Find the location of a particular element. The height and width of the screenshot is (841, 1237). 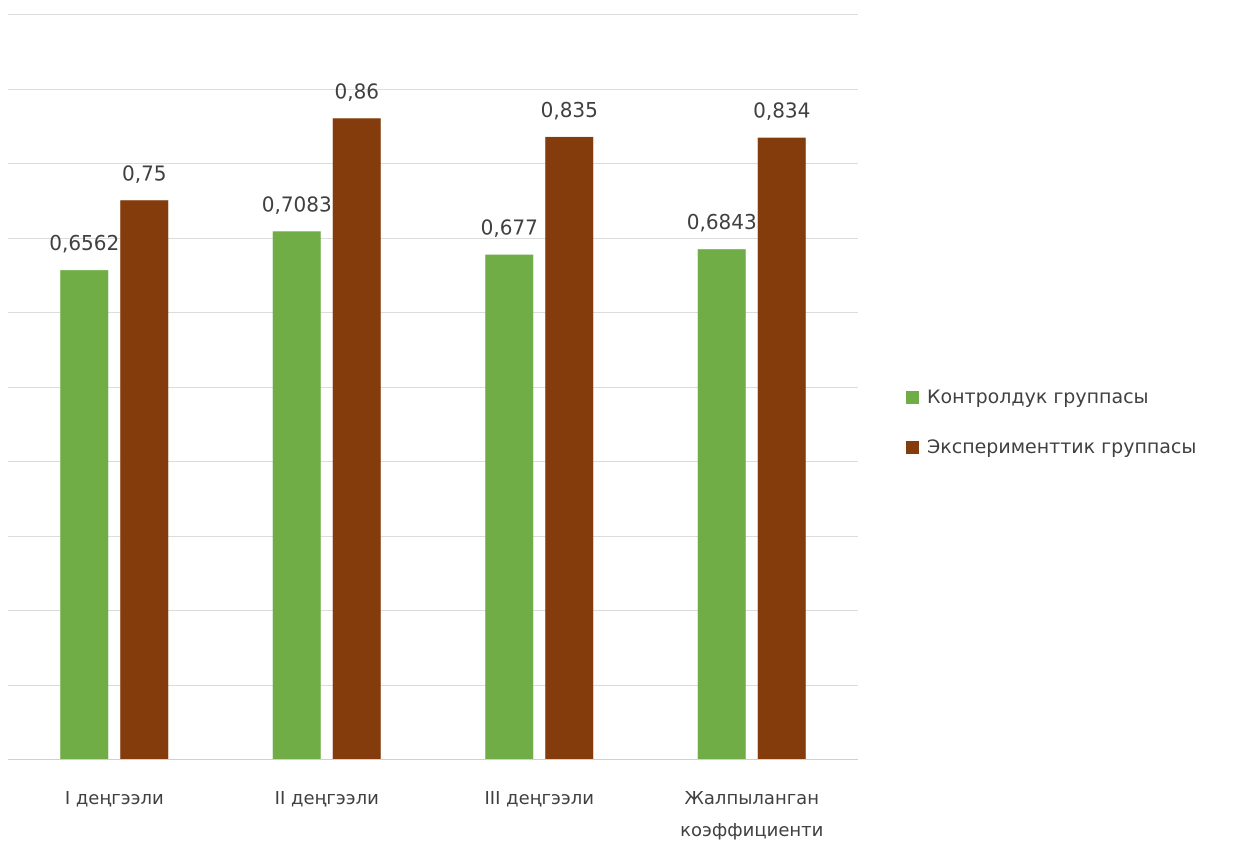

legend-item-control: Контролдук группасы is located at coordinates (1051, 397).